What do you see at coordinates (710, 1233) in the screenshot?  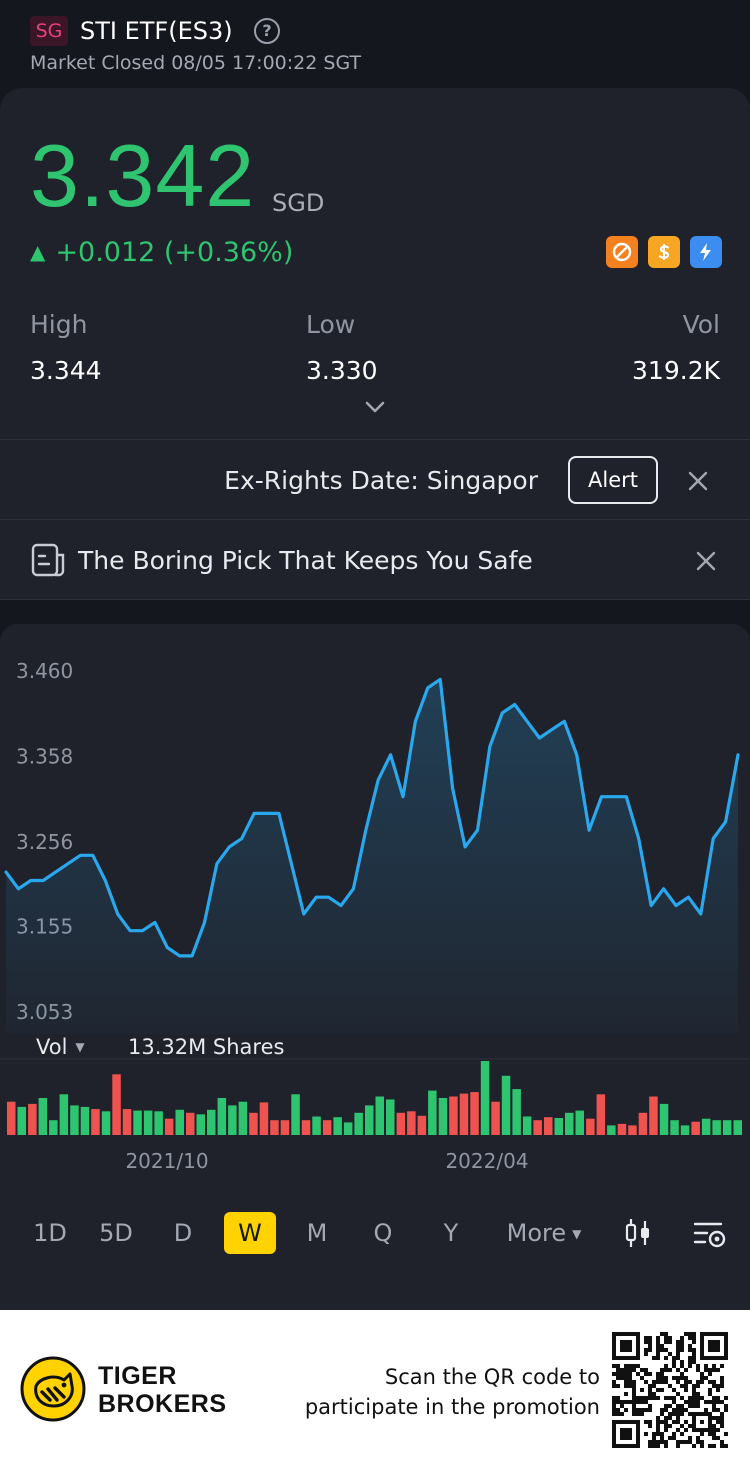 I see `chart-settings-icon` at bounding box center [710, 1233].